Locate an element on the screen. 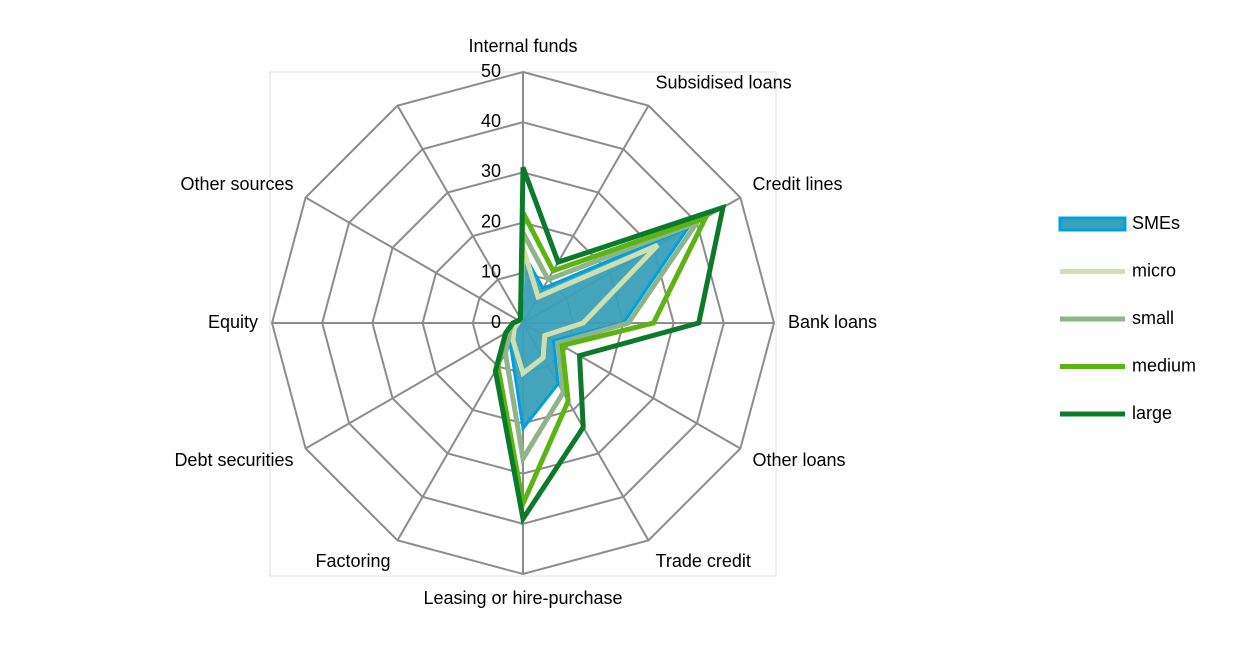 This screenshot has width=1240, height=648. legend-label: small is located at coordinates (1153, 318).